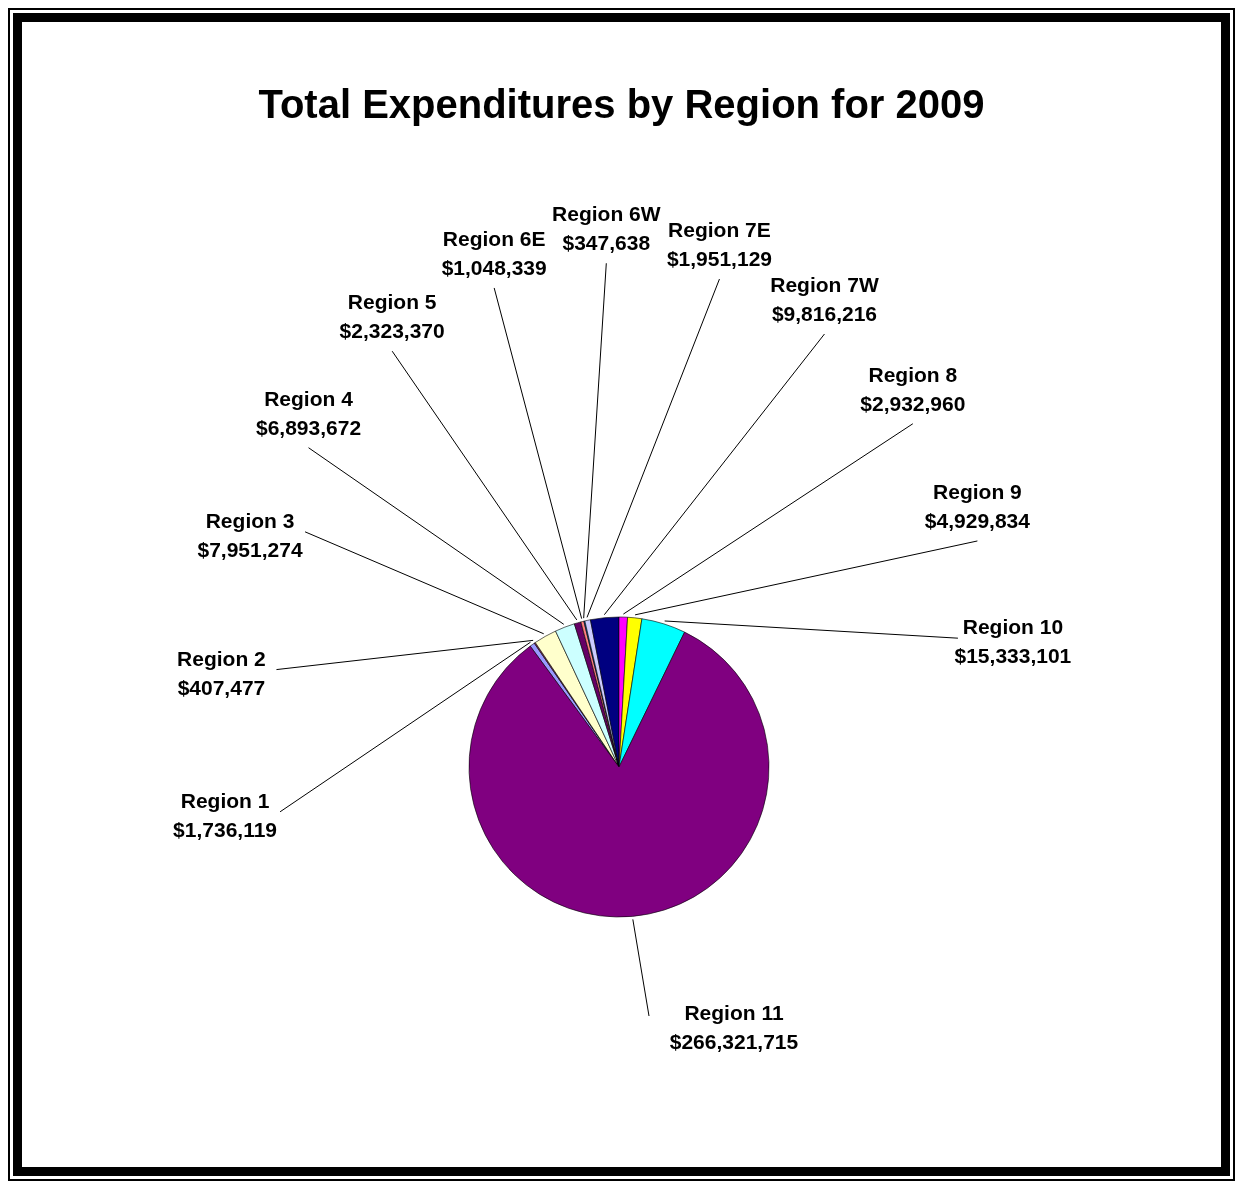 This screenshot has height=1189, width=1243. What do you see at coordinates (621, 105) in the screenshot?
I see `chart-title: Total Expenditures by Region for 2009` at bounding box center [621, 105].